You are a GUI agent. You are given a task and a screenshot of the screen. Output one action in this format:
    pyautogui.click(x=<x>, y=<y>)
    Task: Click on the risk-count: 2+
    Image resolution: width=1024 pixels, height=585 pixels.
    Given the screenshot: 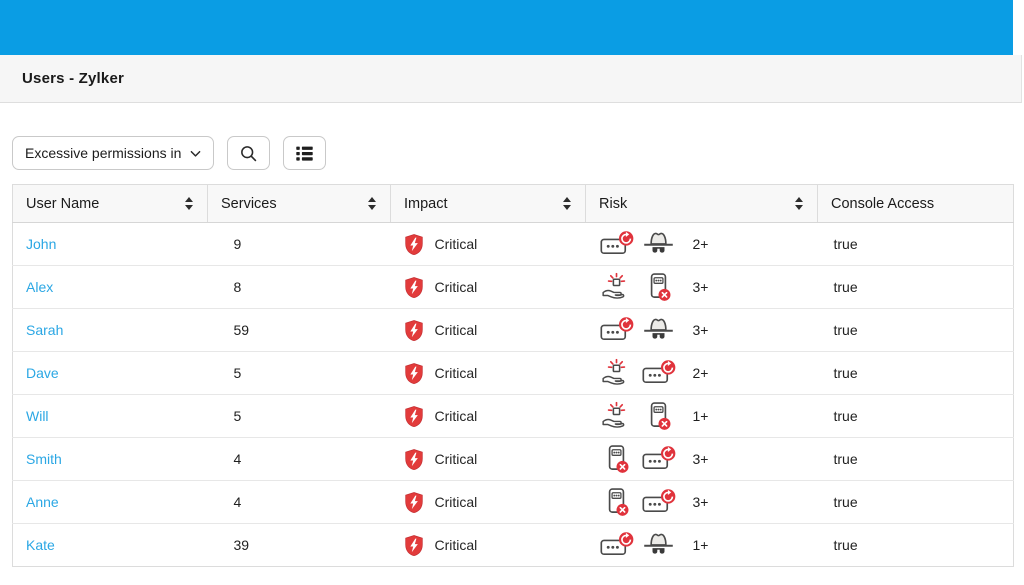 What is the action you would take?
    pyautogui.click(x=700, y=373)
    